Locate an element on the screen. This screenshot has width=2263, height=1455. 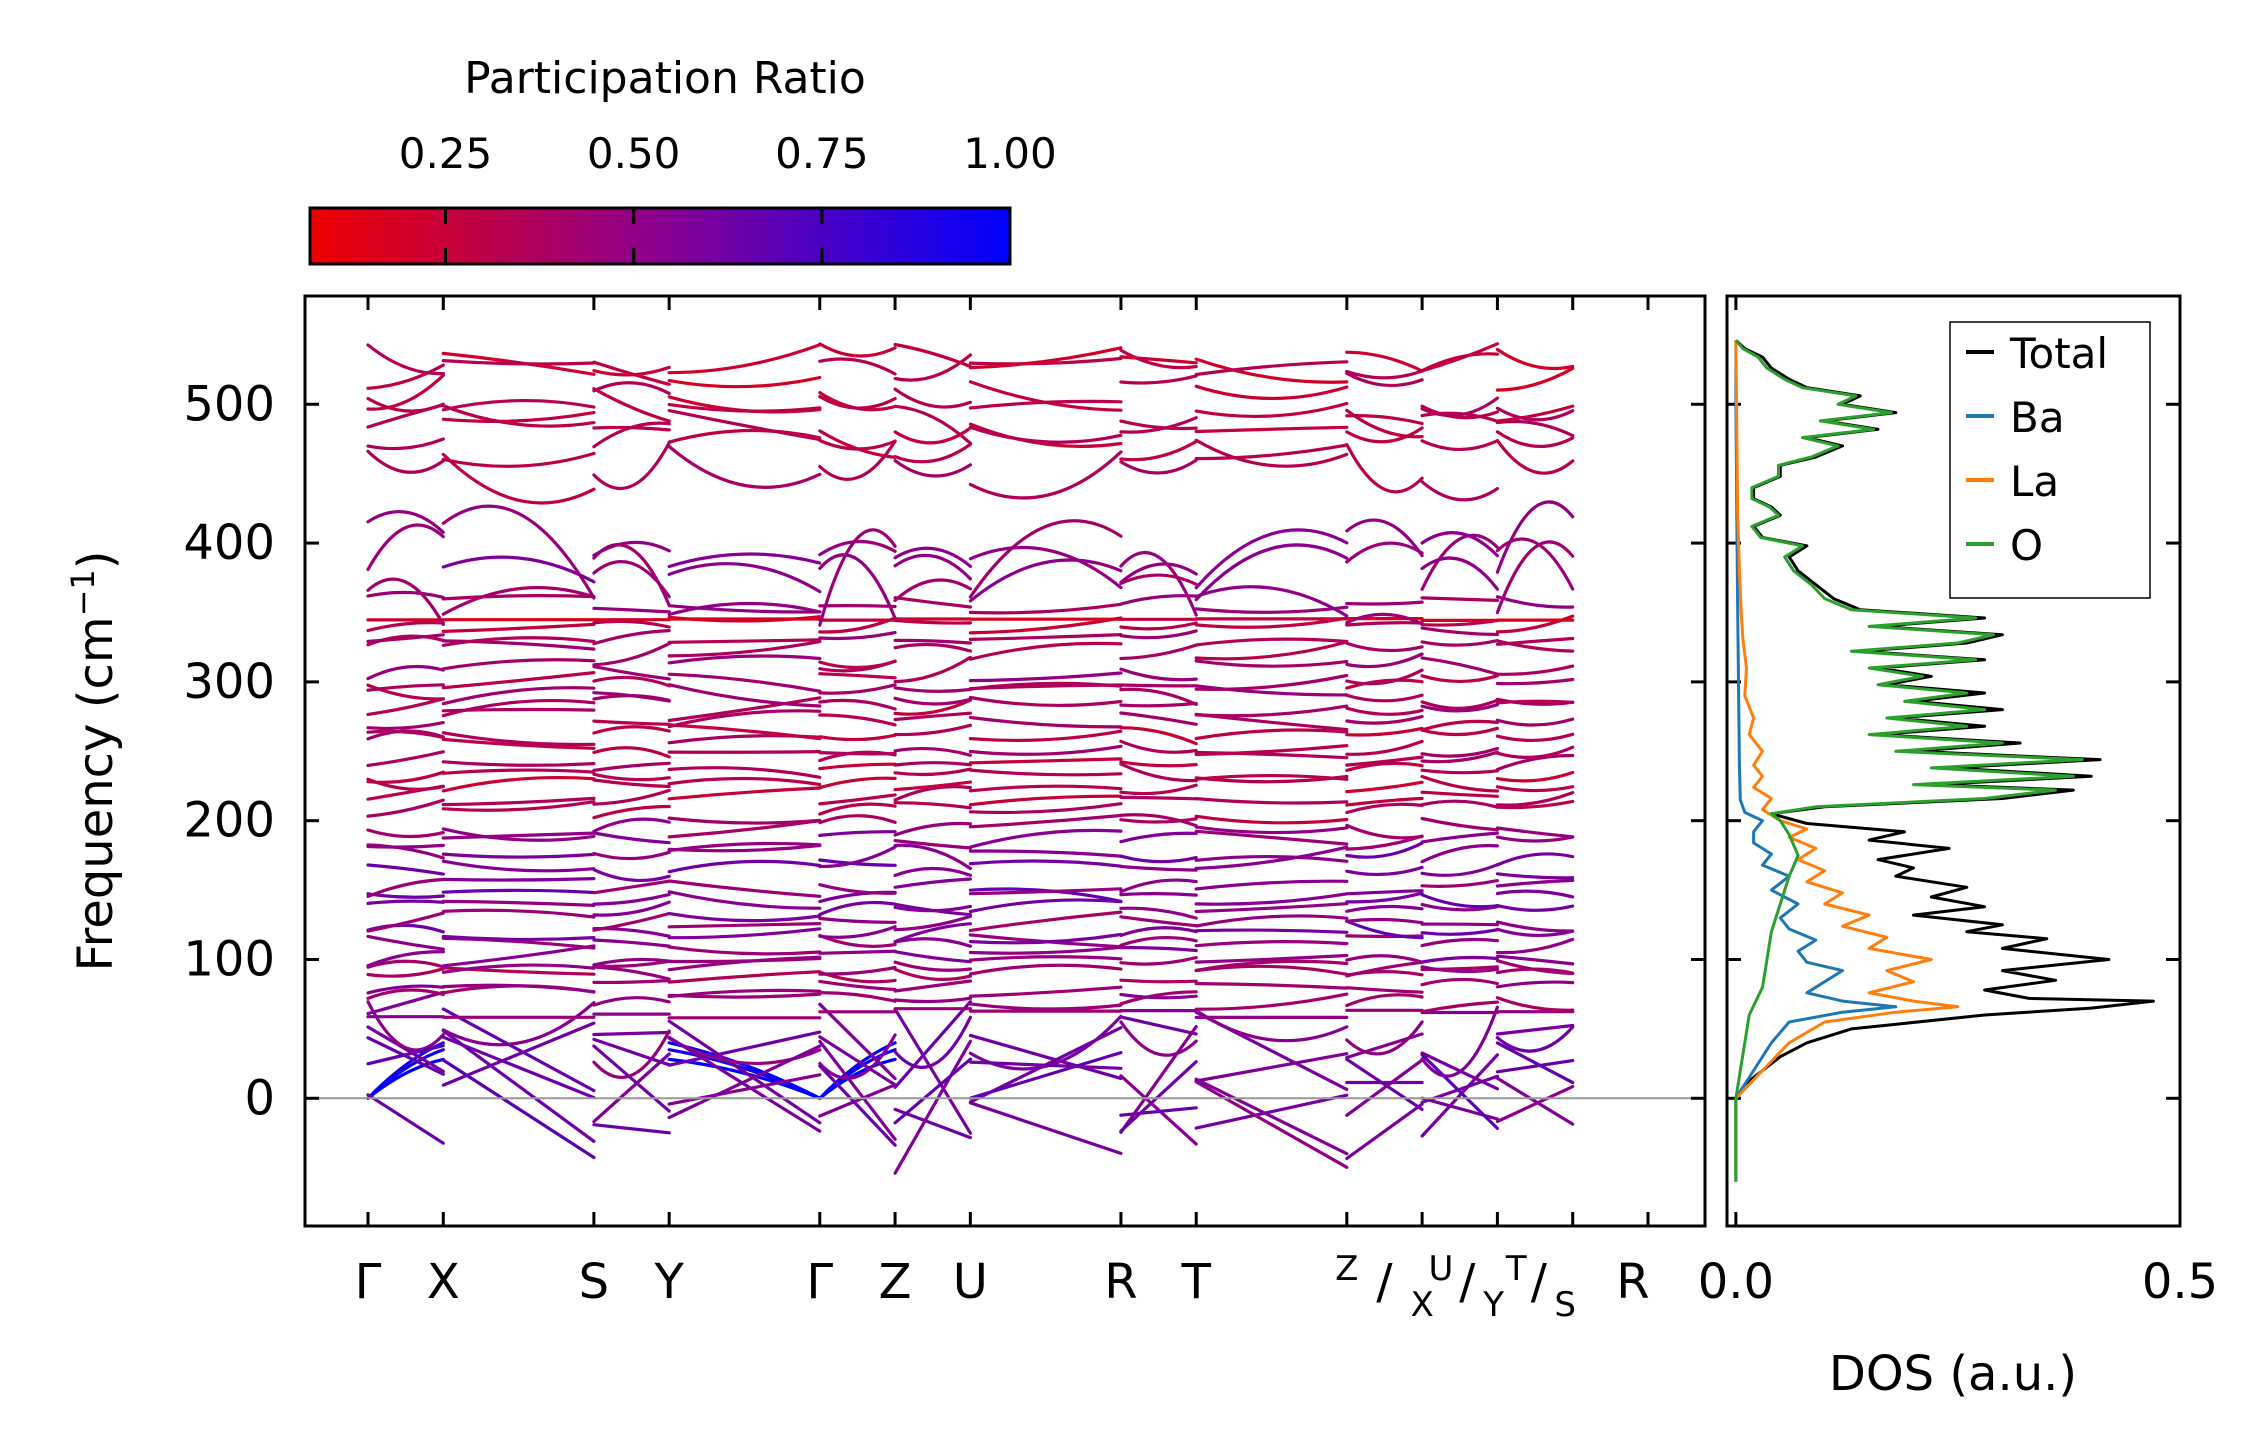
band-y-tick-label: 0 is located at coordinates (259, 1098).